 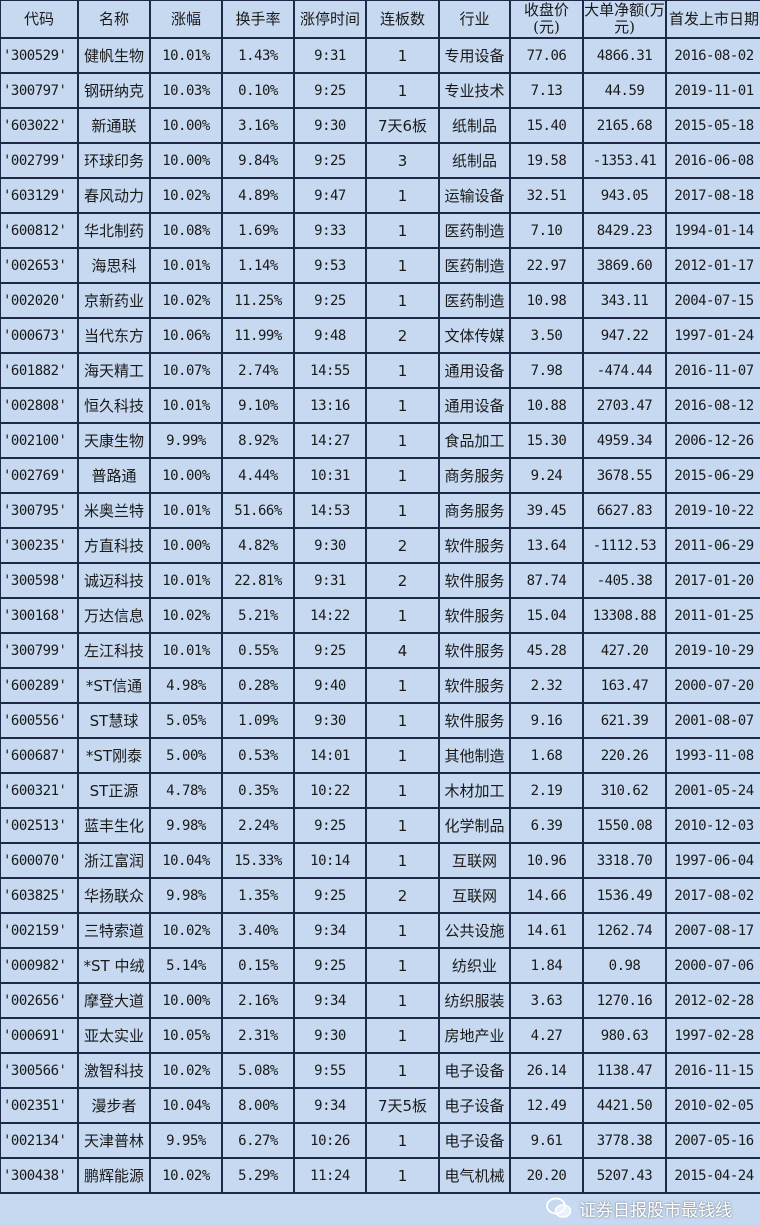 I want to click on cell-change: 9.99%, so click(x=186, y=440).